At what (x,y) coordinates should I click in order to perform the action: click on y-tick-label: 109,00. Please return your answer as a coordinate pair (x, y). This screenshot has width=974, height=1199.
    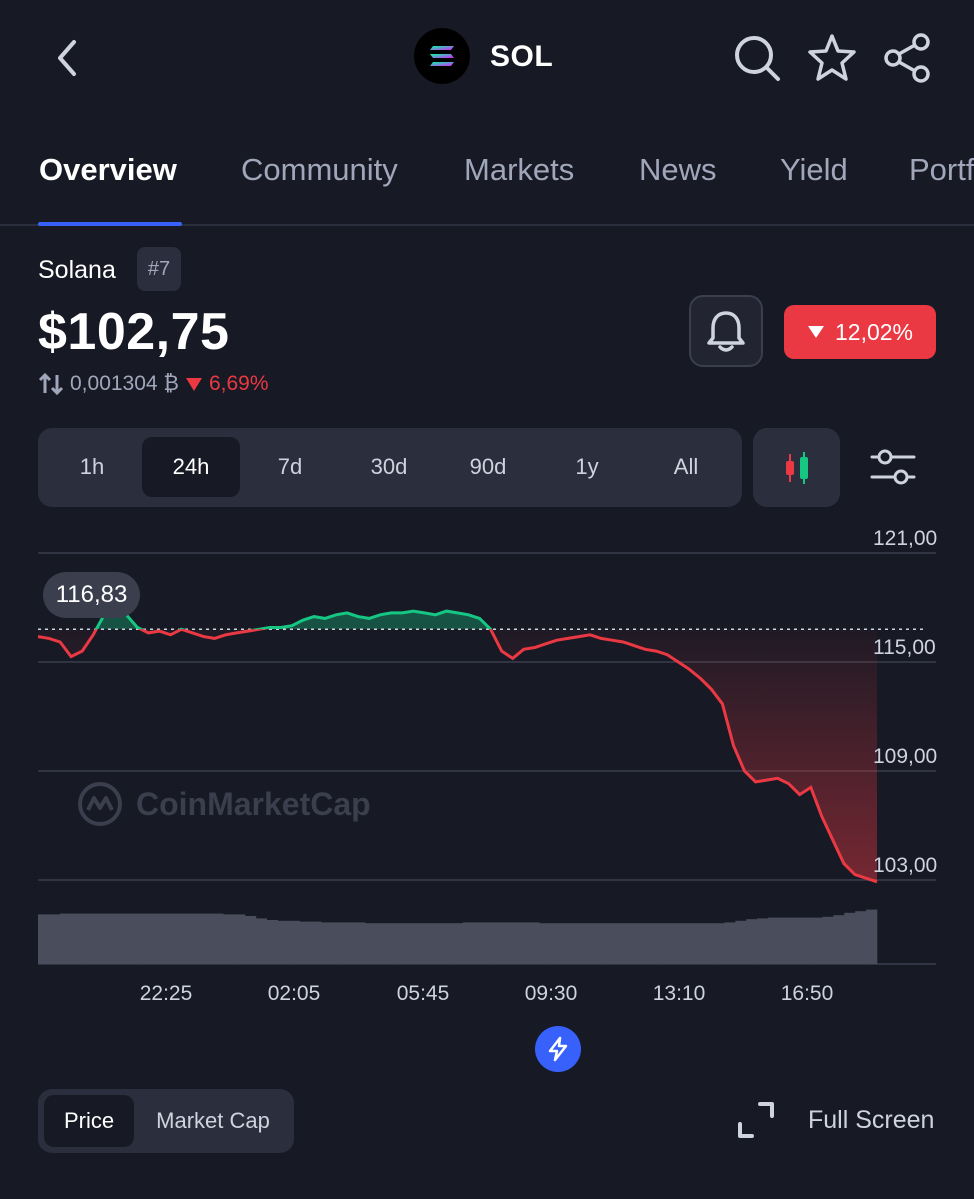
    Looking at the image, I should click on (905, 756).